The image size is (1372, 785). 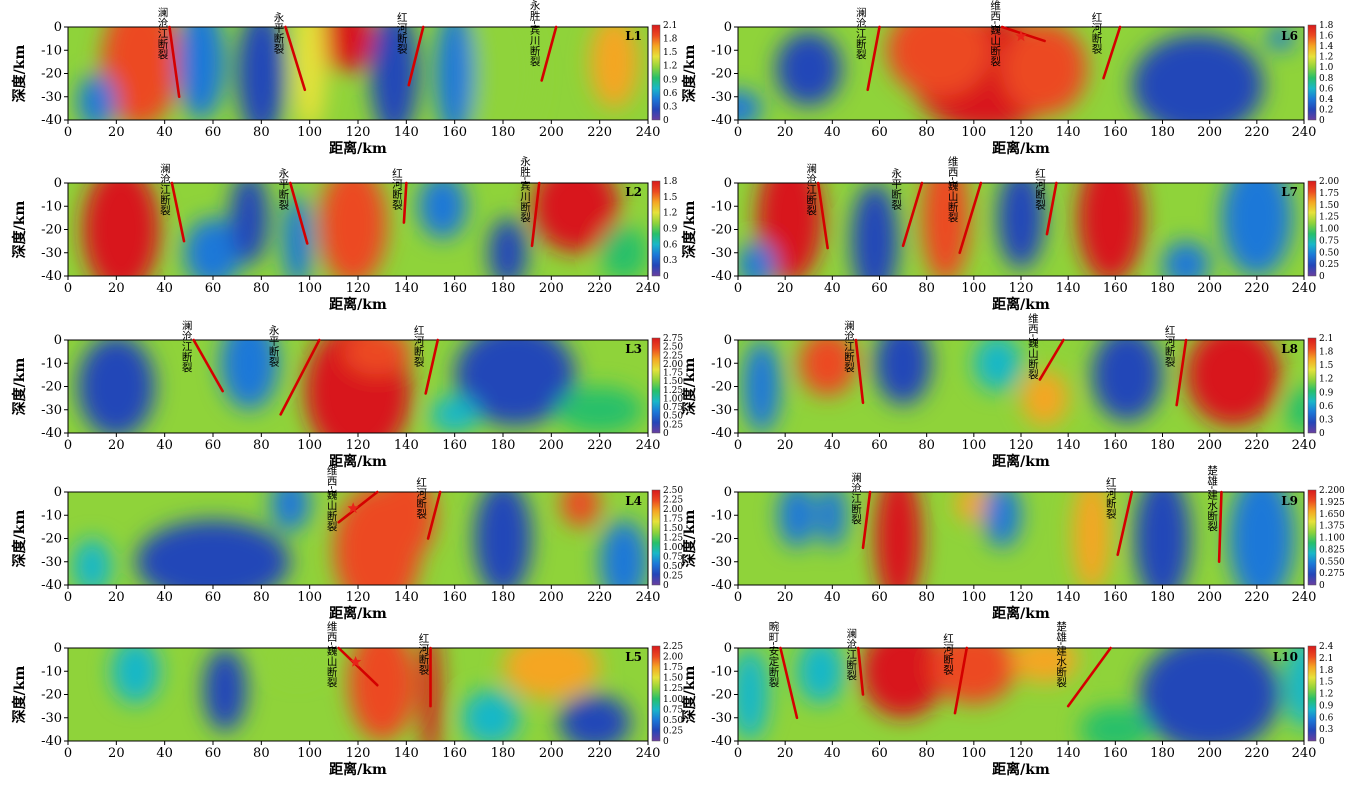 I want to click on x-tick-label: 200, so click(x=1209, y=445).